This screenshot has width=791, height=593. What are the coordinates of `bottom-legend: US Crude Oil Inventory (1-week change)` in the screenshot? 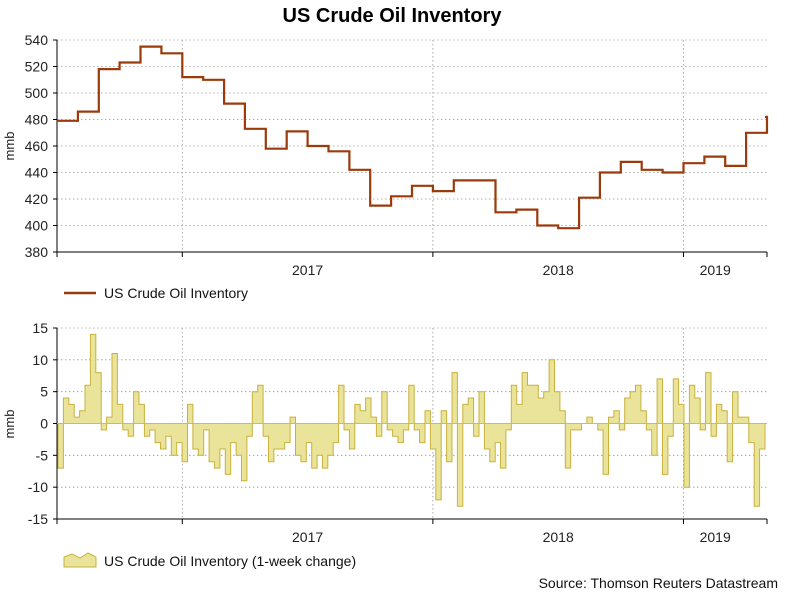 It's located at (209, 560).